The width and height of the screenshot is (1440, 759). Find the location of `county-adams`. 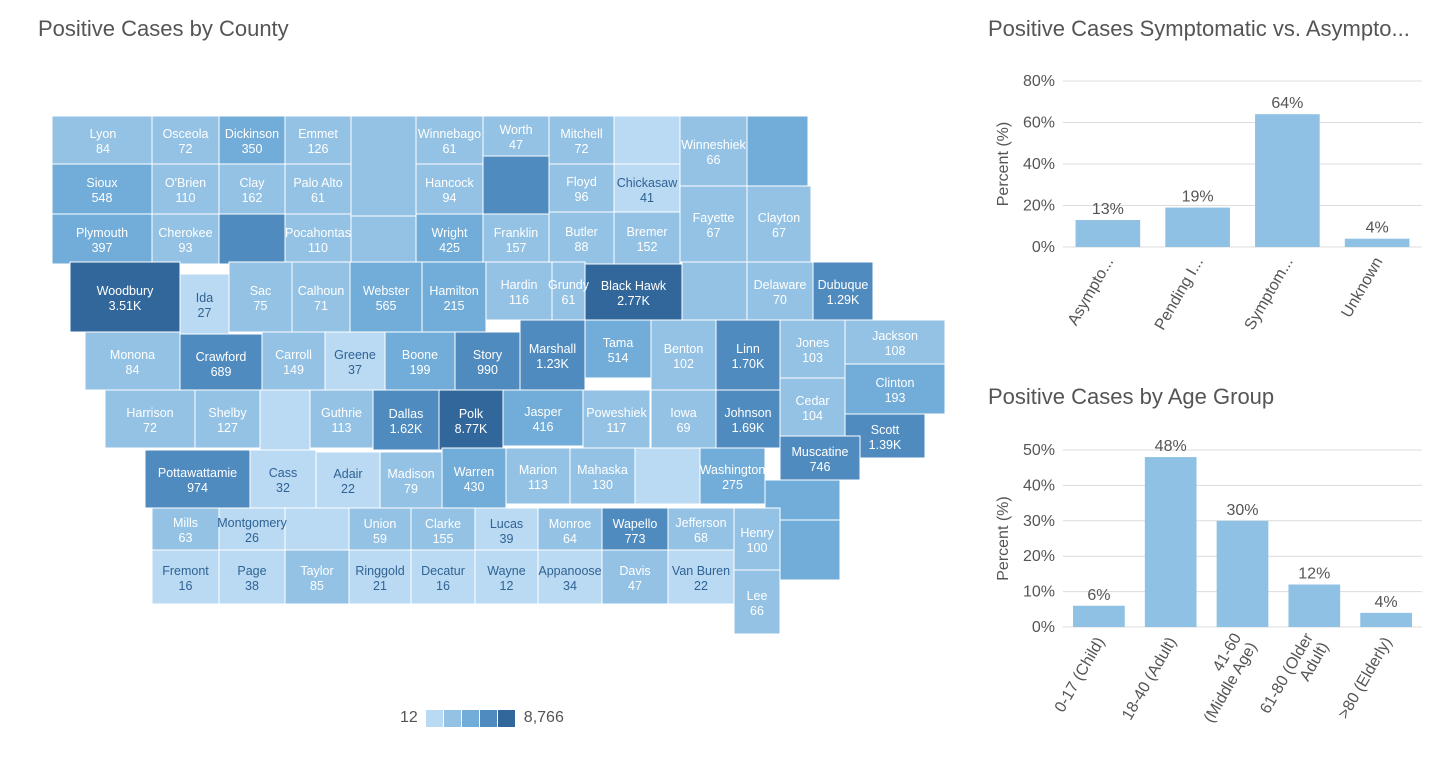

county-adams is located at coordinates (317, 529).